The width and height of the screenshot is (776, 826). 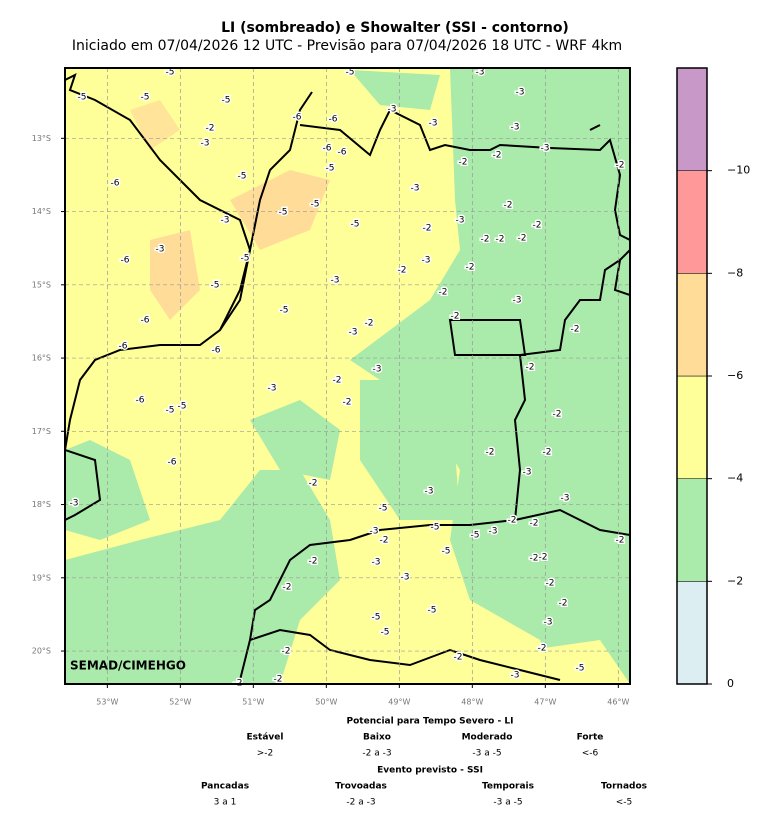 What do you see at coordinates (41, 577) in the screenshot?
I see `y-tick-label: 19°S` at bounding box center [41, 577].